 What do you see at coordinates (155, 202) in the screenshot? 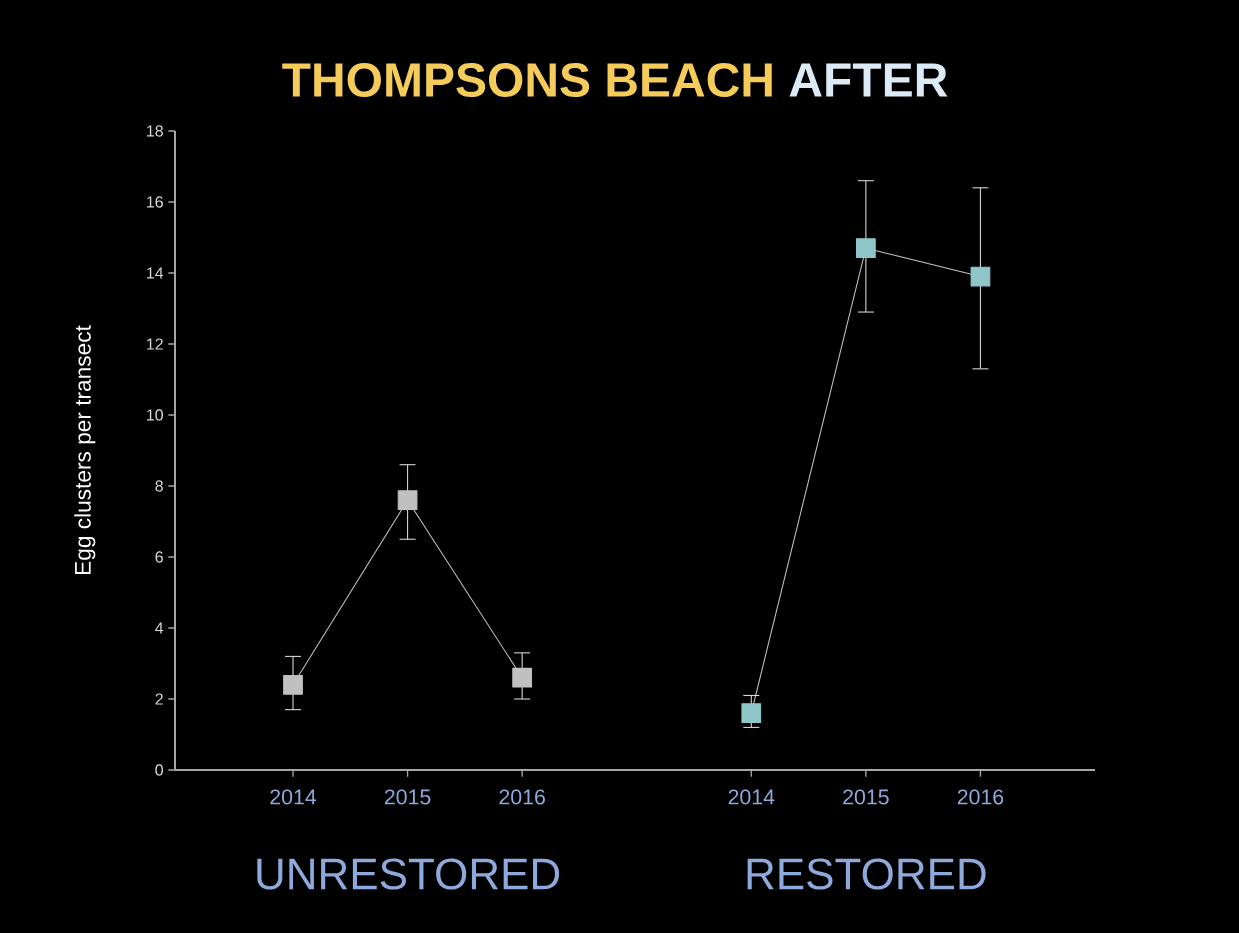
I see `y-tick-label: 16` at bounding box center [155, 202].